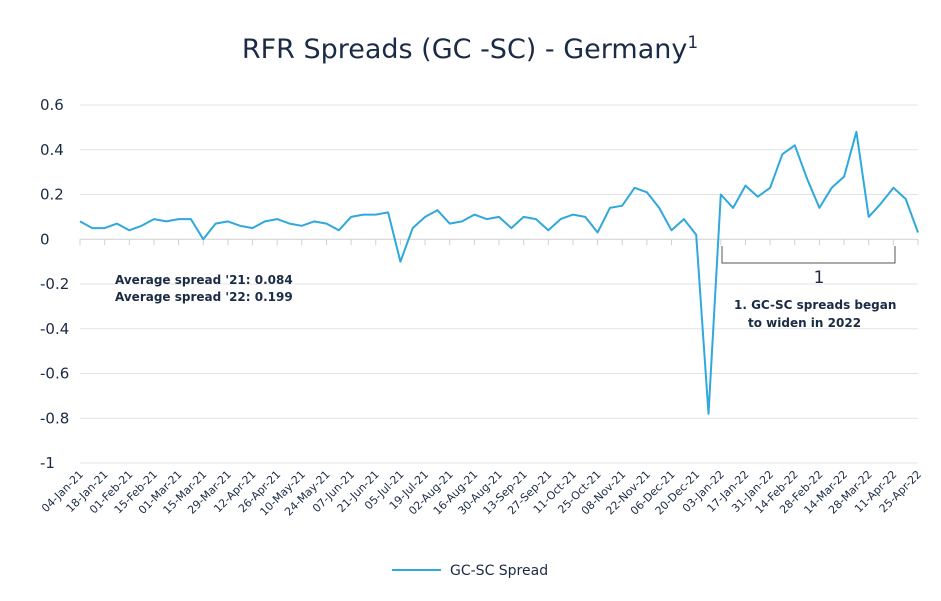  What do you see at coordinates (815, 305) in the screenshot?
I see `annotation-note-line1: 1. GC-SC spreads began` at bounding box center [815, 305].